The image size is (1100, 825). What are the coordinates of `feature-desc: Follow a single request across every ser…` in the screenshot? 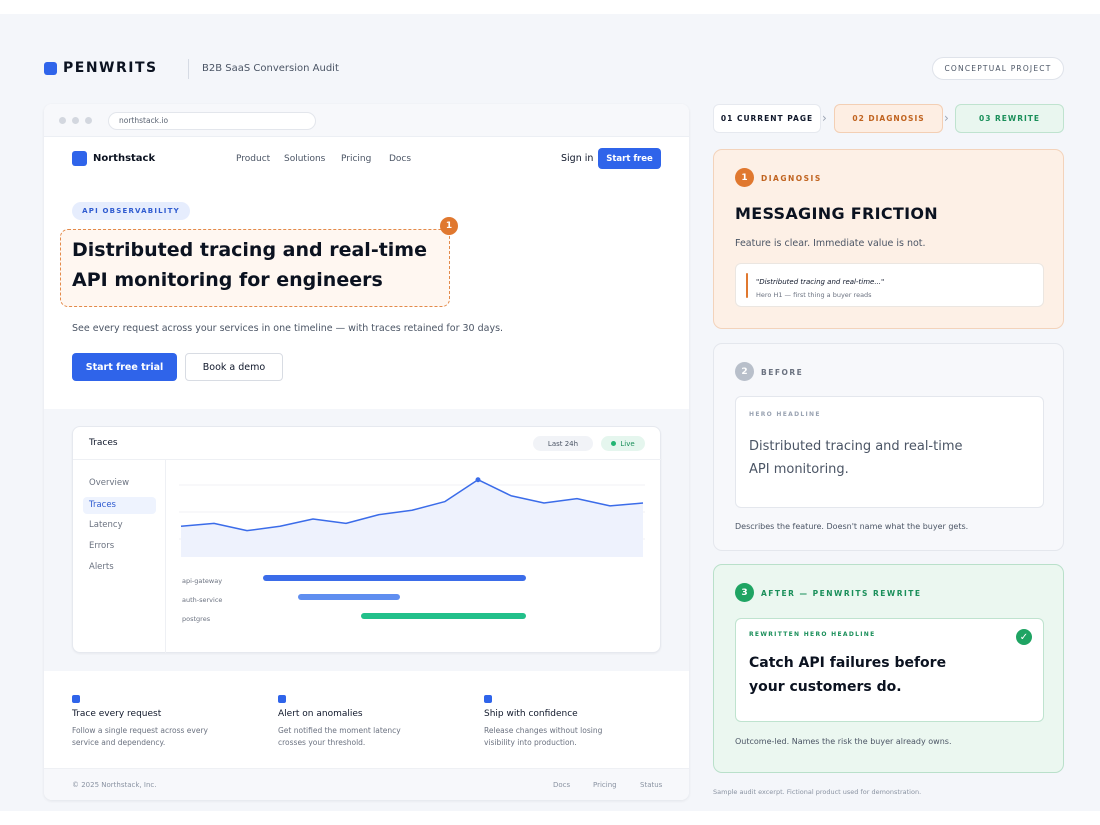 It's located at (152, 737).